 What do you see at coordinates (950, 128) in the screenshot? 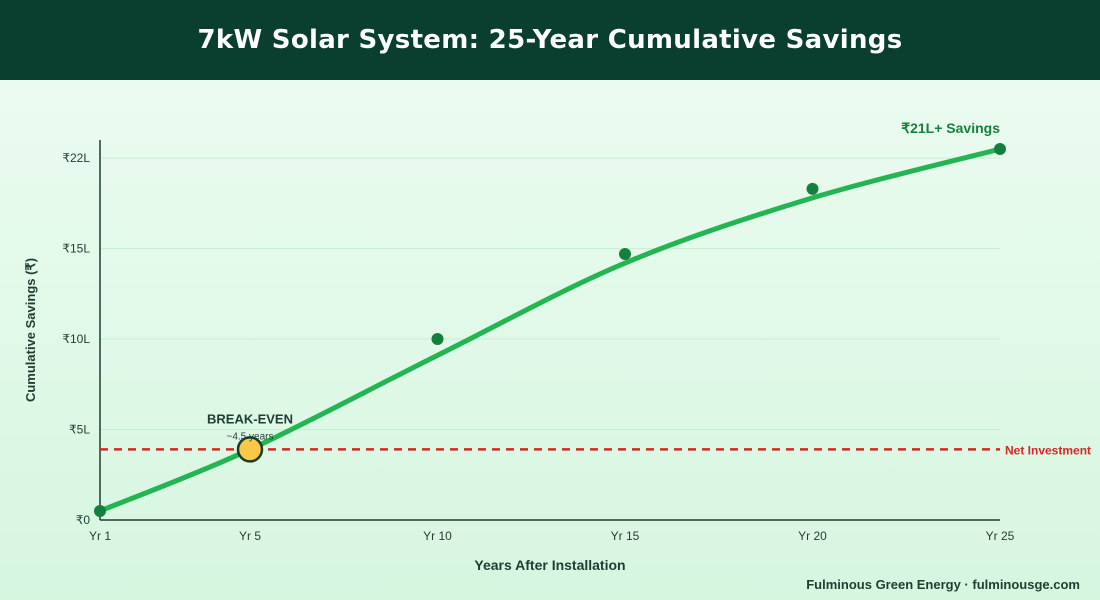
I see `total-savings-annotation: ₹21L+ Savings` at bounding box center [950, 128].